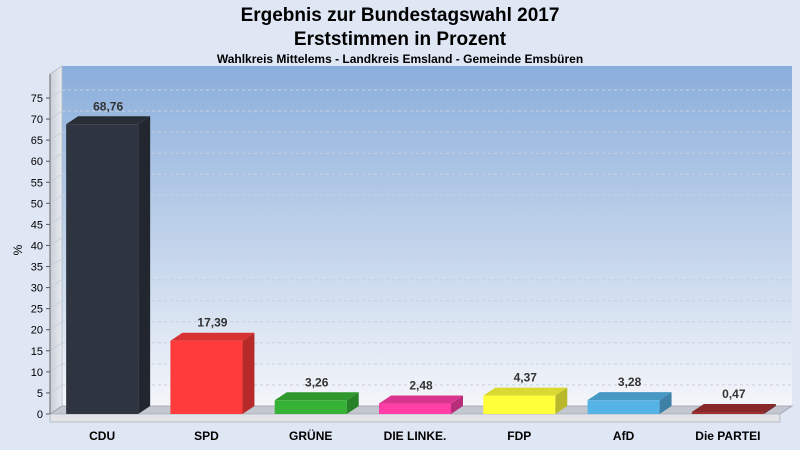  What do you see at coordinates (37, 268) in the screenshot?
I see `y-tick-label: 35` at bounding box center [37, 268].